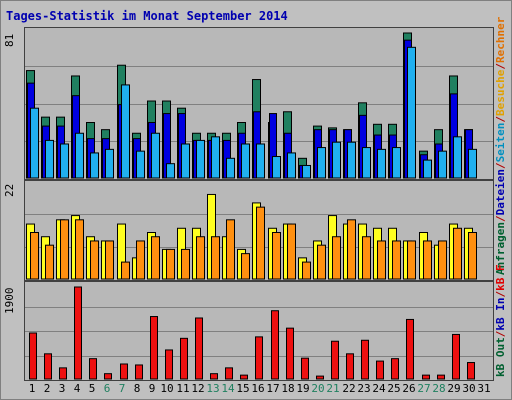  I want to click on x-tick-label-day-14: 14, so click(228, 388).